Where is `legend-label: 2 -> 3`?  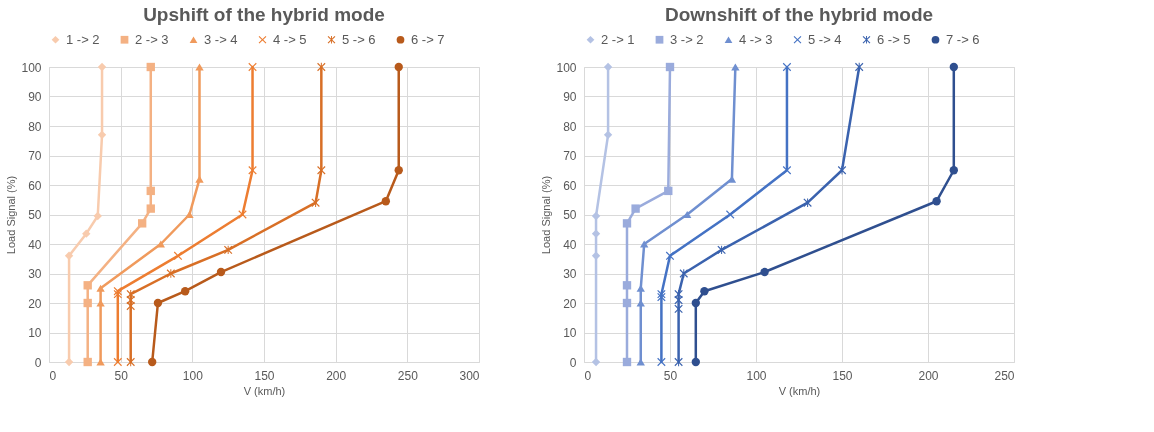 legend-label: 2 -> 3 is located at coordinates (152, 39).